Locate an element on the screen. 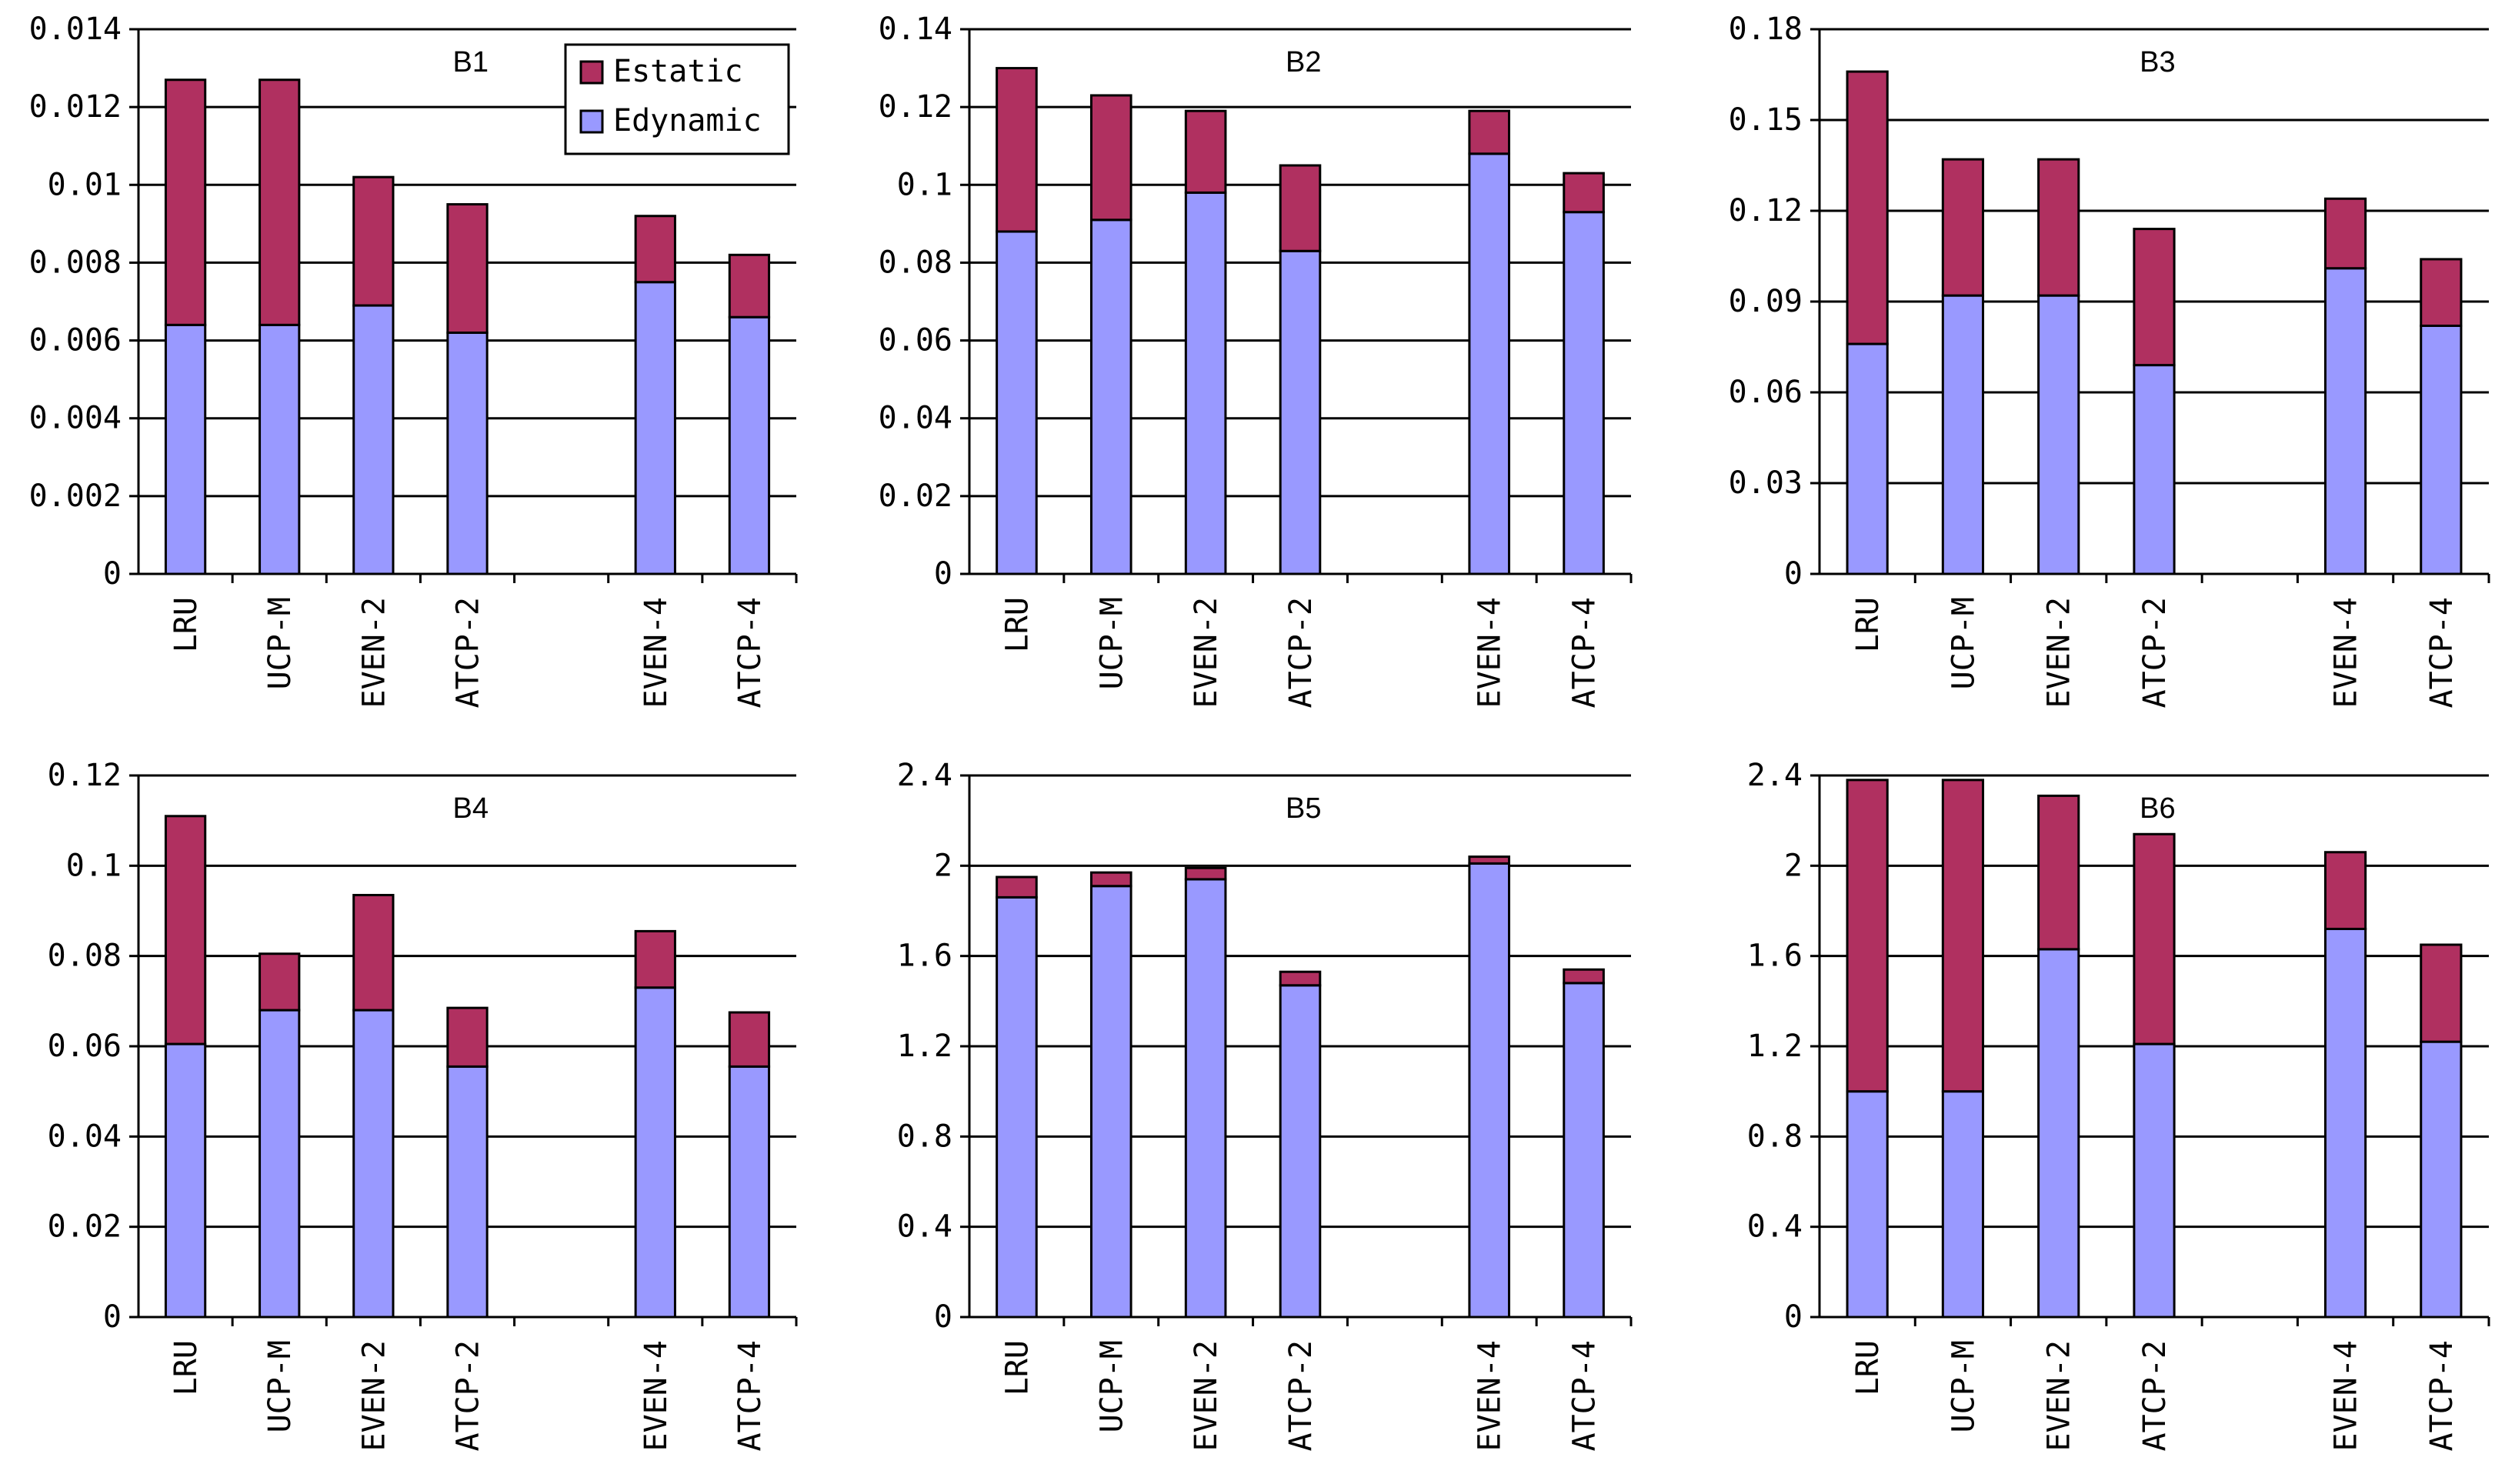  y-tick-label: 0.03 is located at coordinates (1766, 483).